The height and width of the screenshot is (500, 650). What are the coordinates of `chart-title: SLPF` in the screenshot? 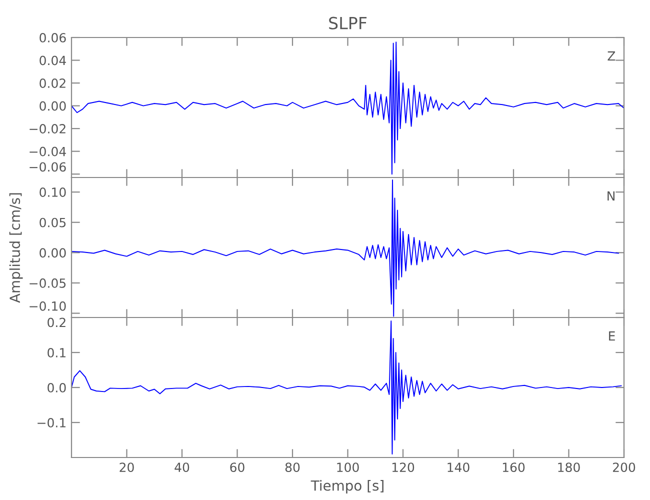 It's located at (348, 23).